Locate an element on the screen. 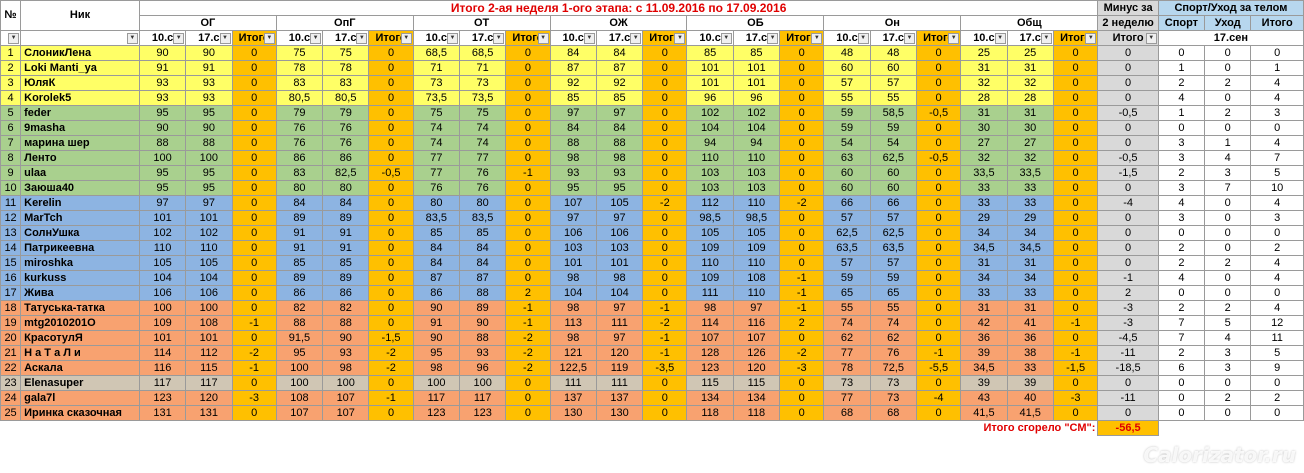  filter-sub-3-0: 10.с ▼ is located at coordinates (573, 38).